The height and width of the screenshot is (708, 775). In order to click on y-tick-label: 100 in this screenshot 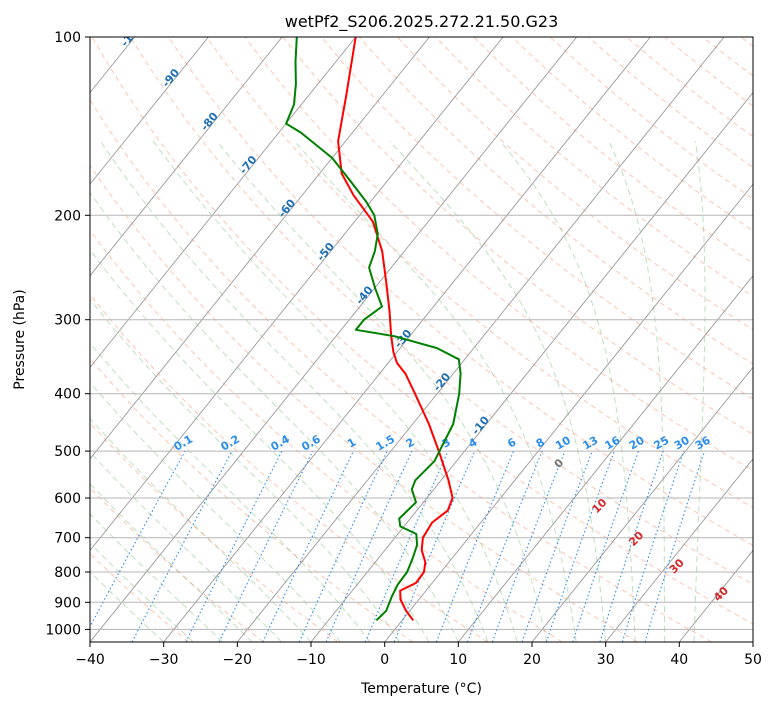, I will do `click(67, 38)`.